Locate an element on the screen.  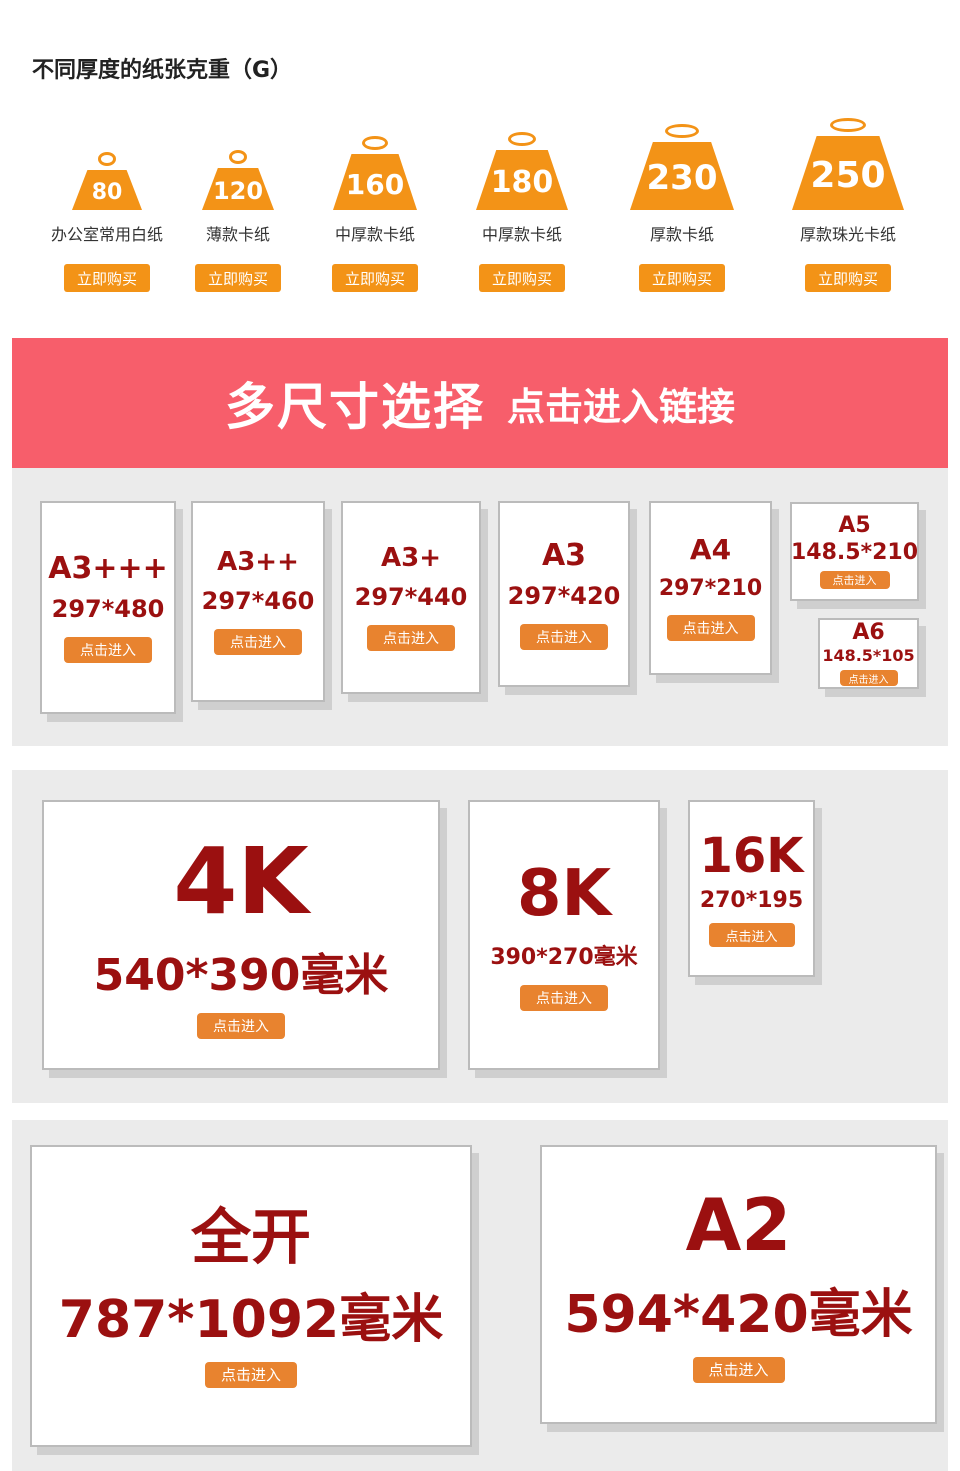
size-name: A6 is located at coordinates (868, 632).